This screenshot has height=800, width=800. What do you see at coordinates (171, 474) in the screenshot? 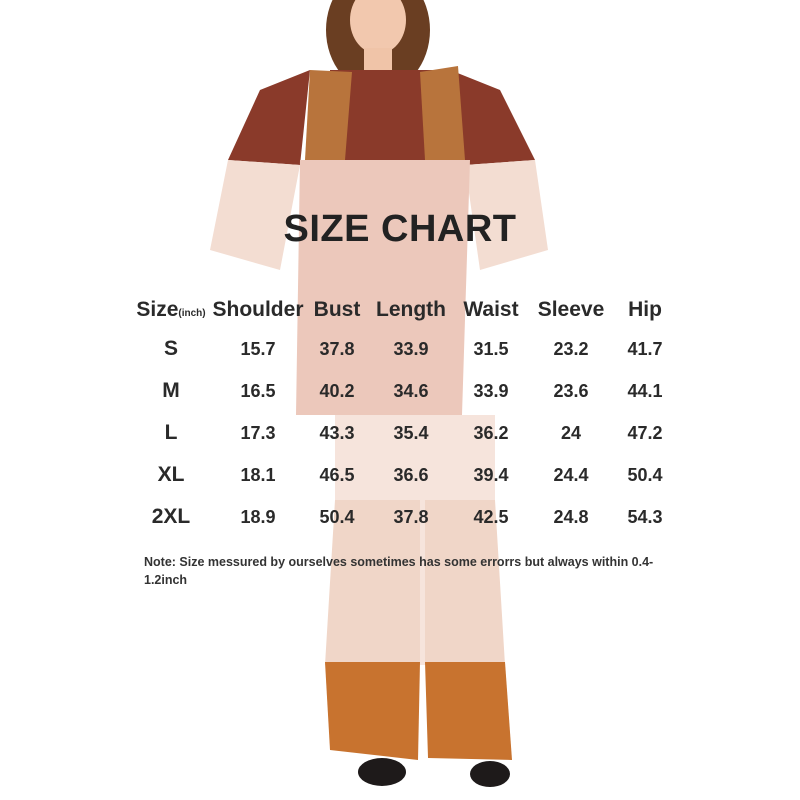
I see `size-cell: XL` at bounding box center [171, 474].